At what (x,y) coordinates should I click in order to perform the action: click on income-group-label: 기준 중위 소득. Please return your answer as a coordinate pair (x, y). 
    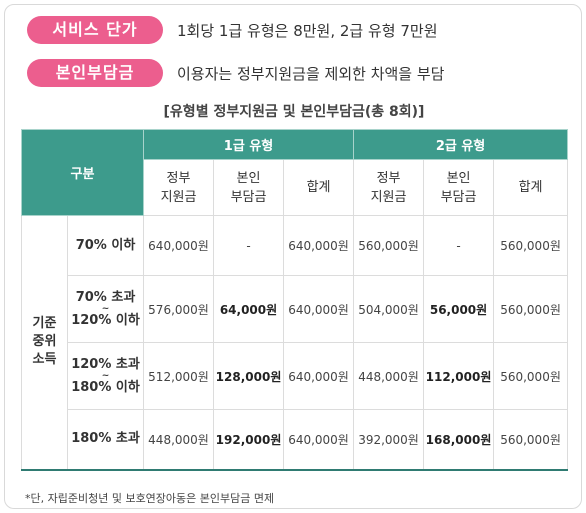
    Looking at the image, I should click on (44, 342).